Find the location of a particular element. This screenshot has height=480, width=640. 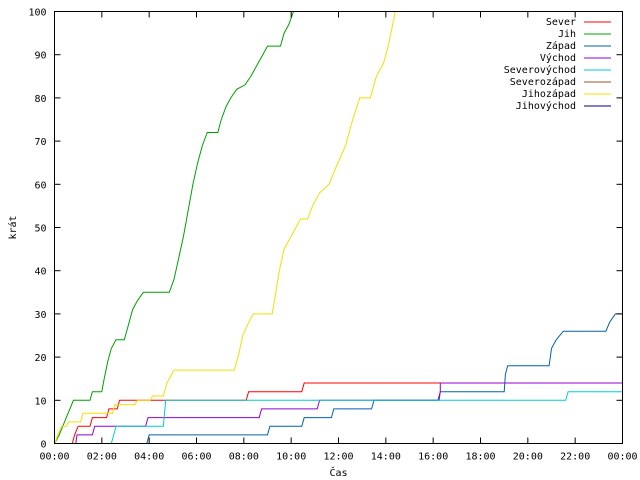

legend-label: Jihozápad is located at coordinates (549, 94).